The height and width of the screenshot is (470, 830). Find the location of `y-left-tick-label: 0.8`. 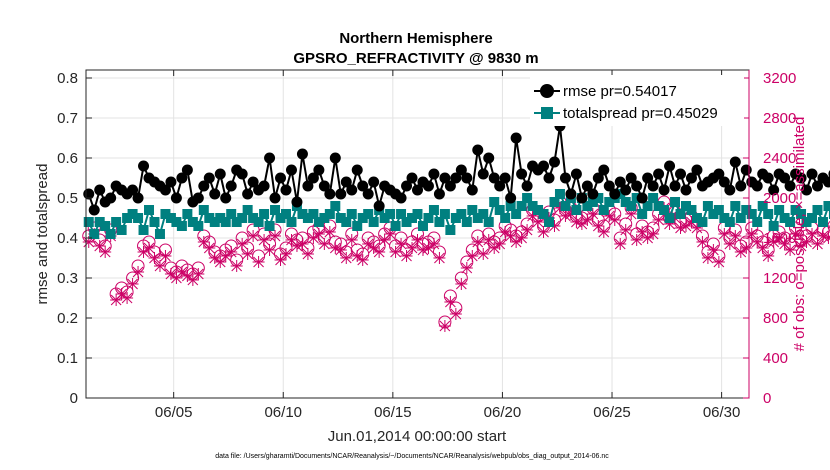

y-left-tick-label: 0.8 is located at coordinates (67, 78).